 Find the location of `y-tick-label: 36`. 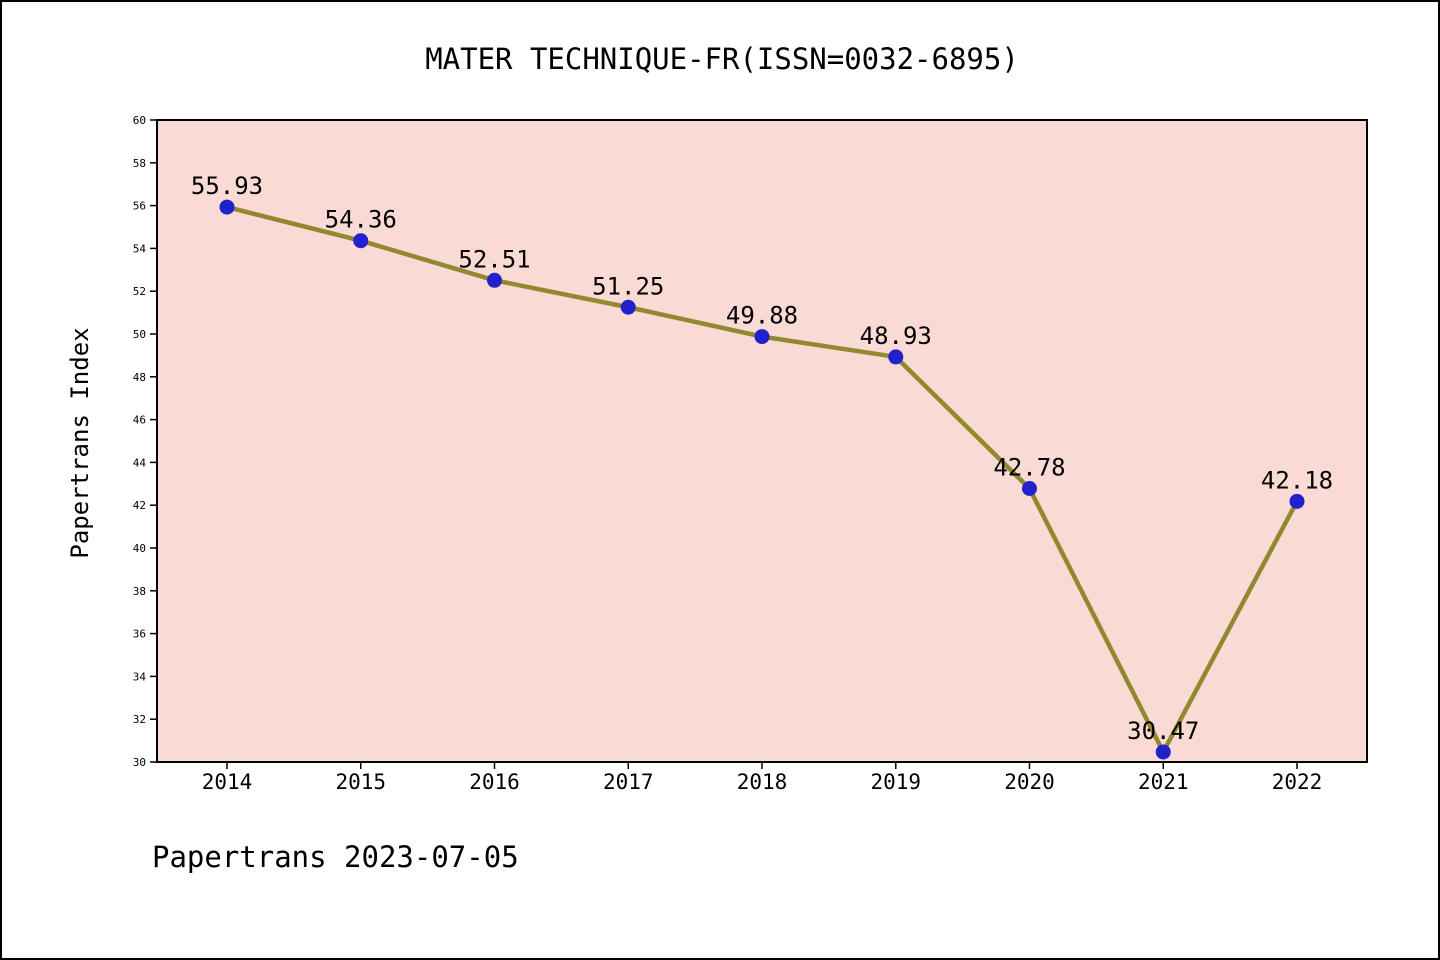

y-tick-label: 36 is located at coordinates (139, 634).